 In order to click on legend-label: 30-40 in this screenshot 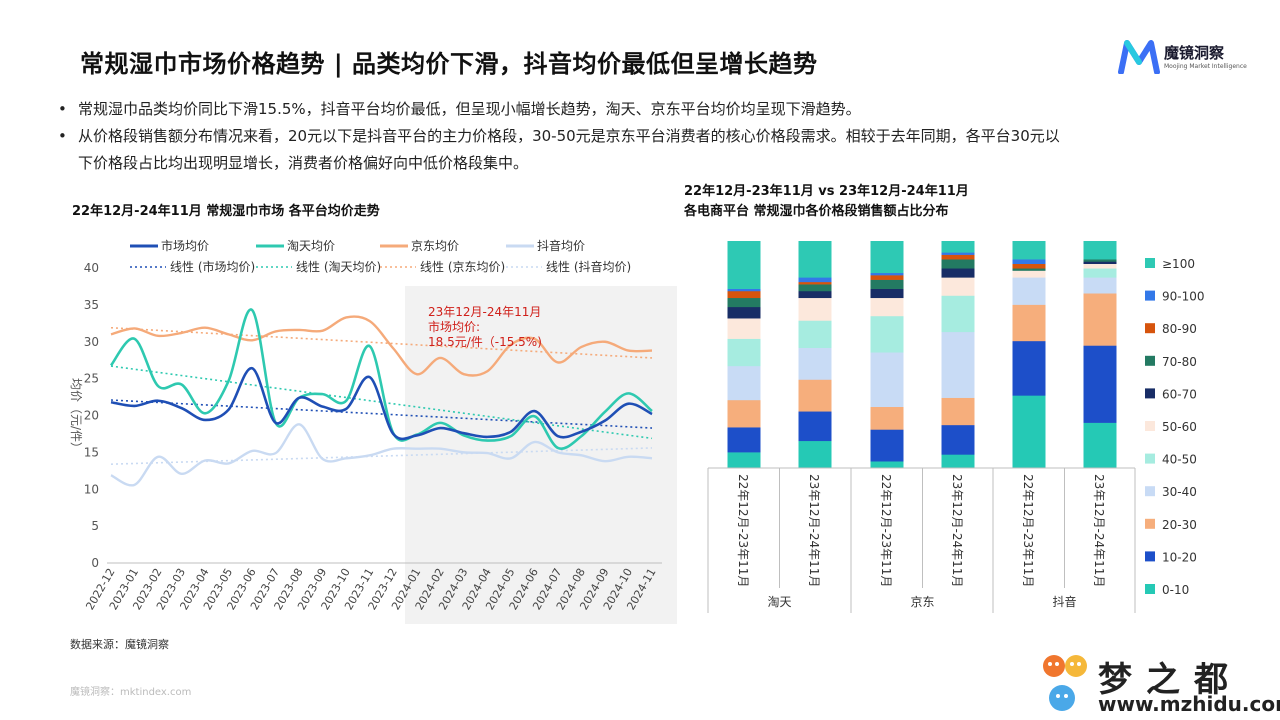, I will do `click(1179, 492)`.